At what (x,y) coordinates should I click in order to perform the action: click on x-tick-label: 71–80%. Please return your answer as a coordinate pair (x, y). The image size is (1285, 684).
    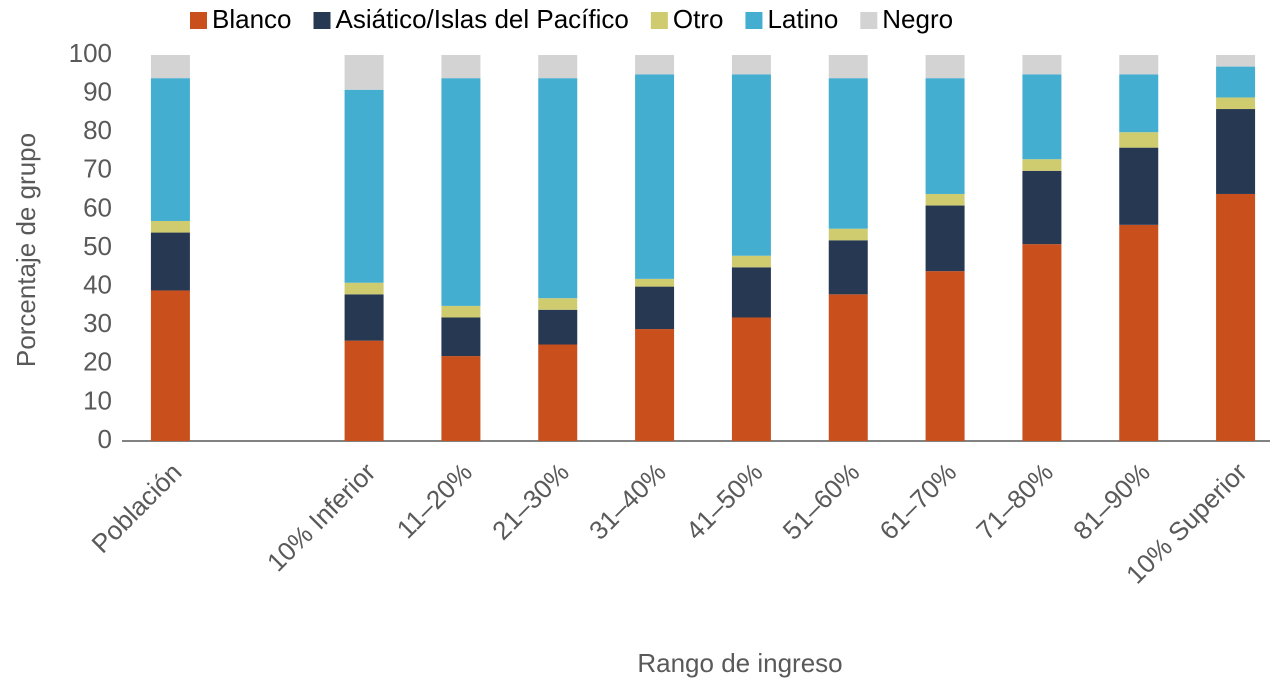
    Looking at the image, I should click on (1014, 501).